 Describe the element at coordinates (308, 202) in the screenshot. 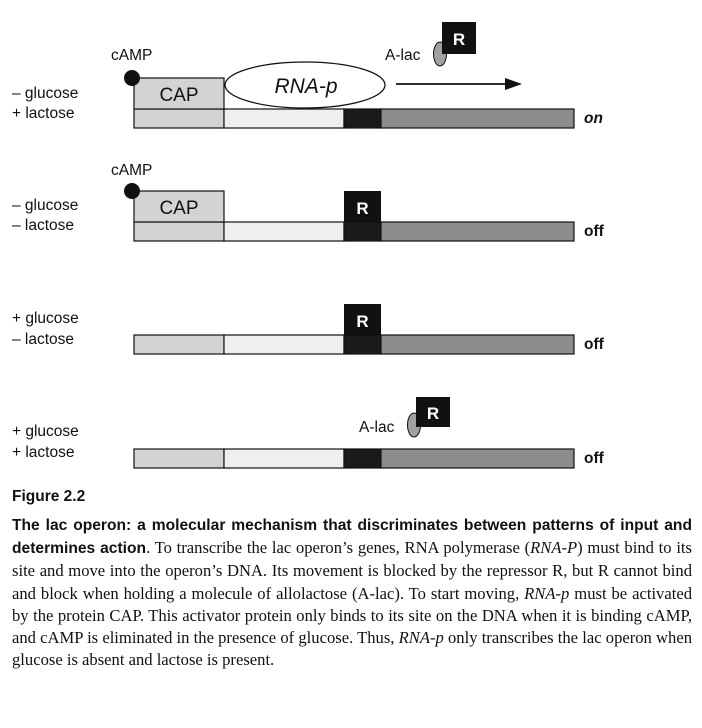

I see `panel-2: – glucose – lactose CAP cAMP R off` at that location.